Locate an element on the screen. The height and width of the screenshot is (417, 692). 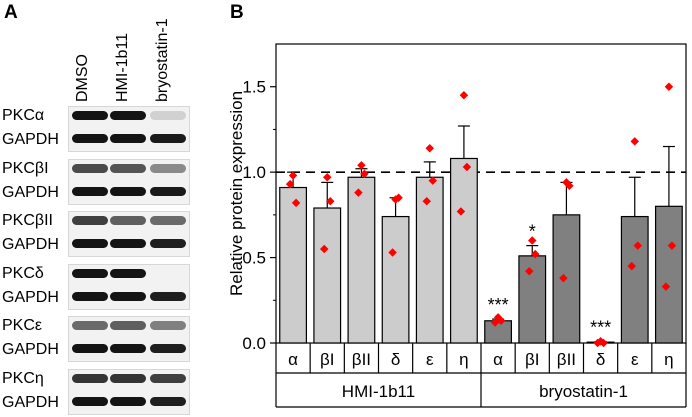
group-label: HMI-1b11 is located at coordinates (378, 391).